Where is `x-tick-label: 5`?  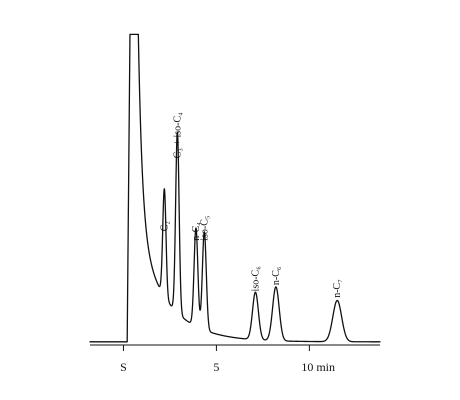
x-tick-label: 5 is located at coordinates (216, 367).